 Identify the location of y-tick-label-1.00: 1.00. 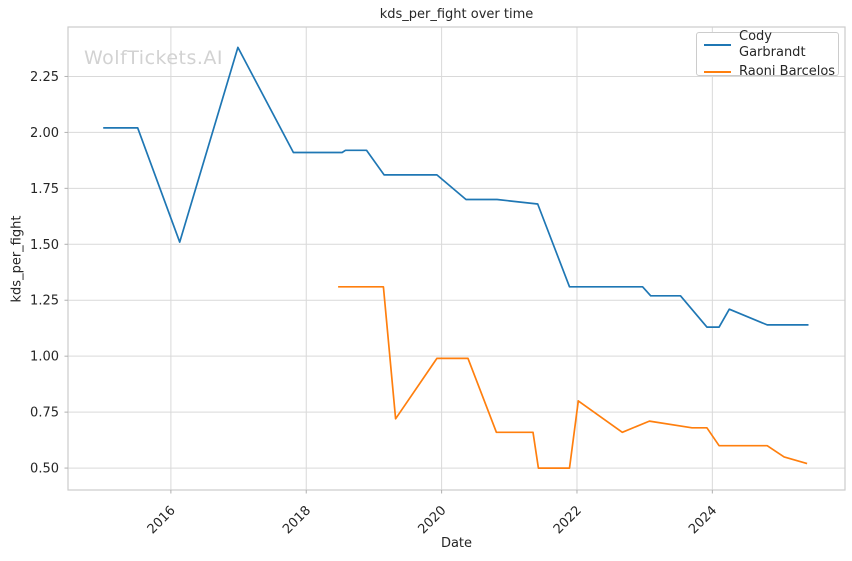
(44, 357).